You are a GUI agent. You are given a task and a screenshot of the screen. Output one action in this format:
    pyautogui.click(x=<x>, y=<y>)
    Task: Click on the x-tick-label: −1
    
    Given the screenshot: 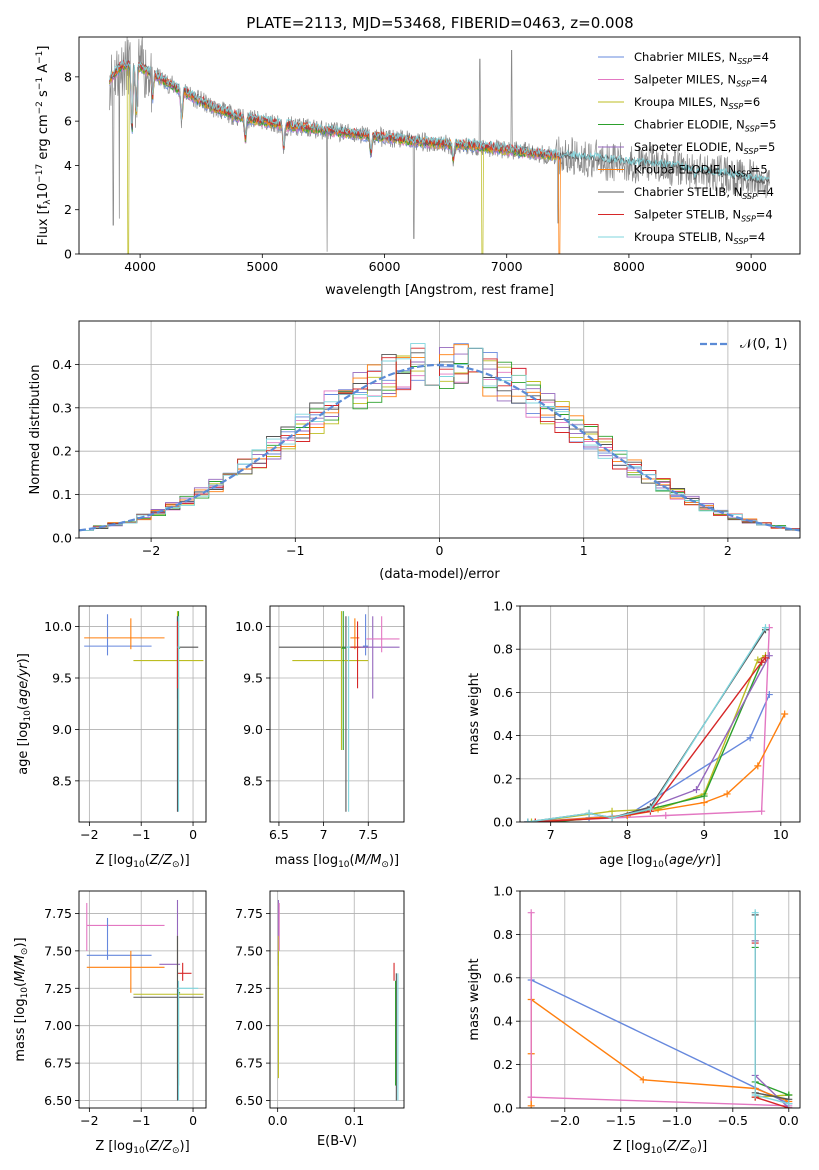 What is the action you would take?
    pyautogui.click(x=295, y=550)
    